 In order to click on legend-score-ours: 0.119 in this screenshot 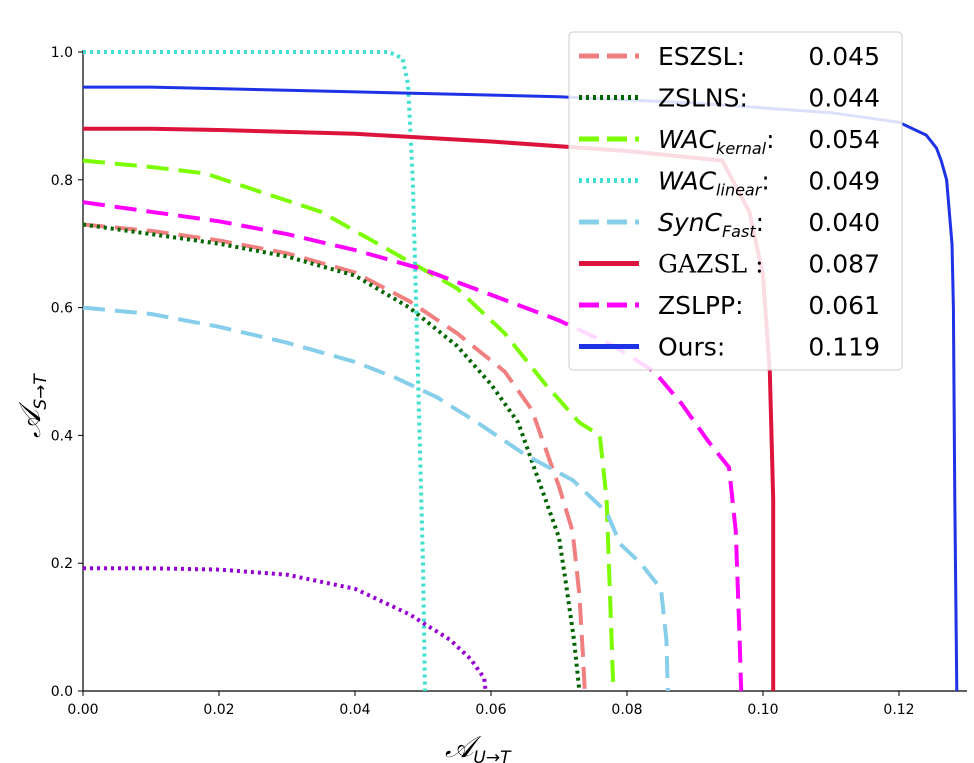, I will do `click(844, 347)`.